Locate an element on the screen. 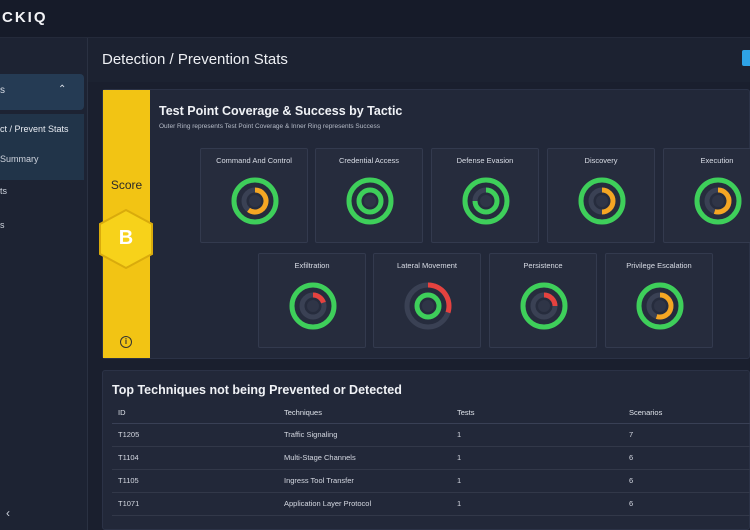 The height and width of the screenshot is (530, 750). table-header-row: ID Techniques Tests Scenarios is located at coordinates (431, 413).